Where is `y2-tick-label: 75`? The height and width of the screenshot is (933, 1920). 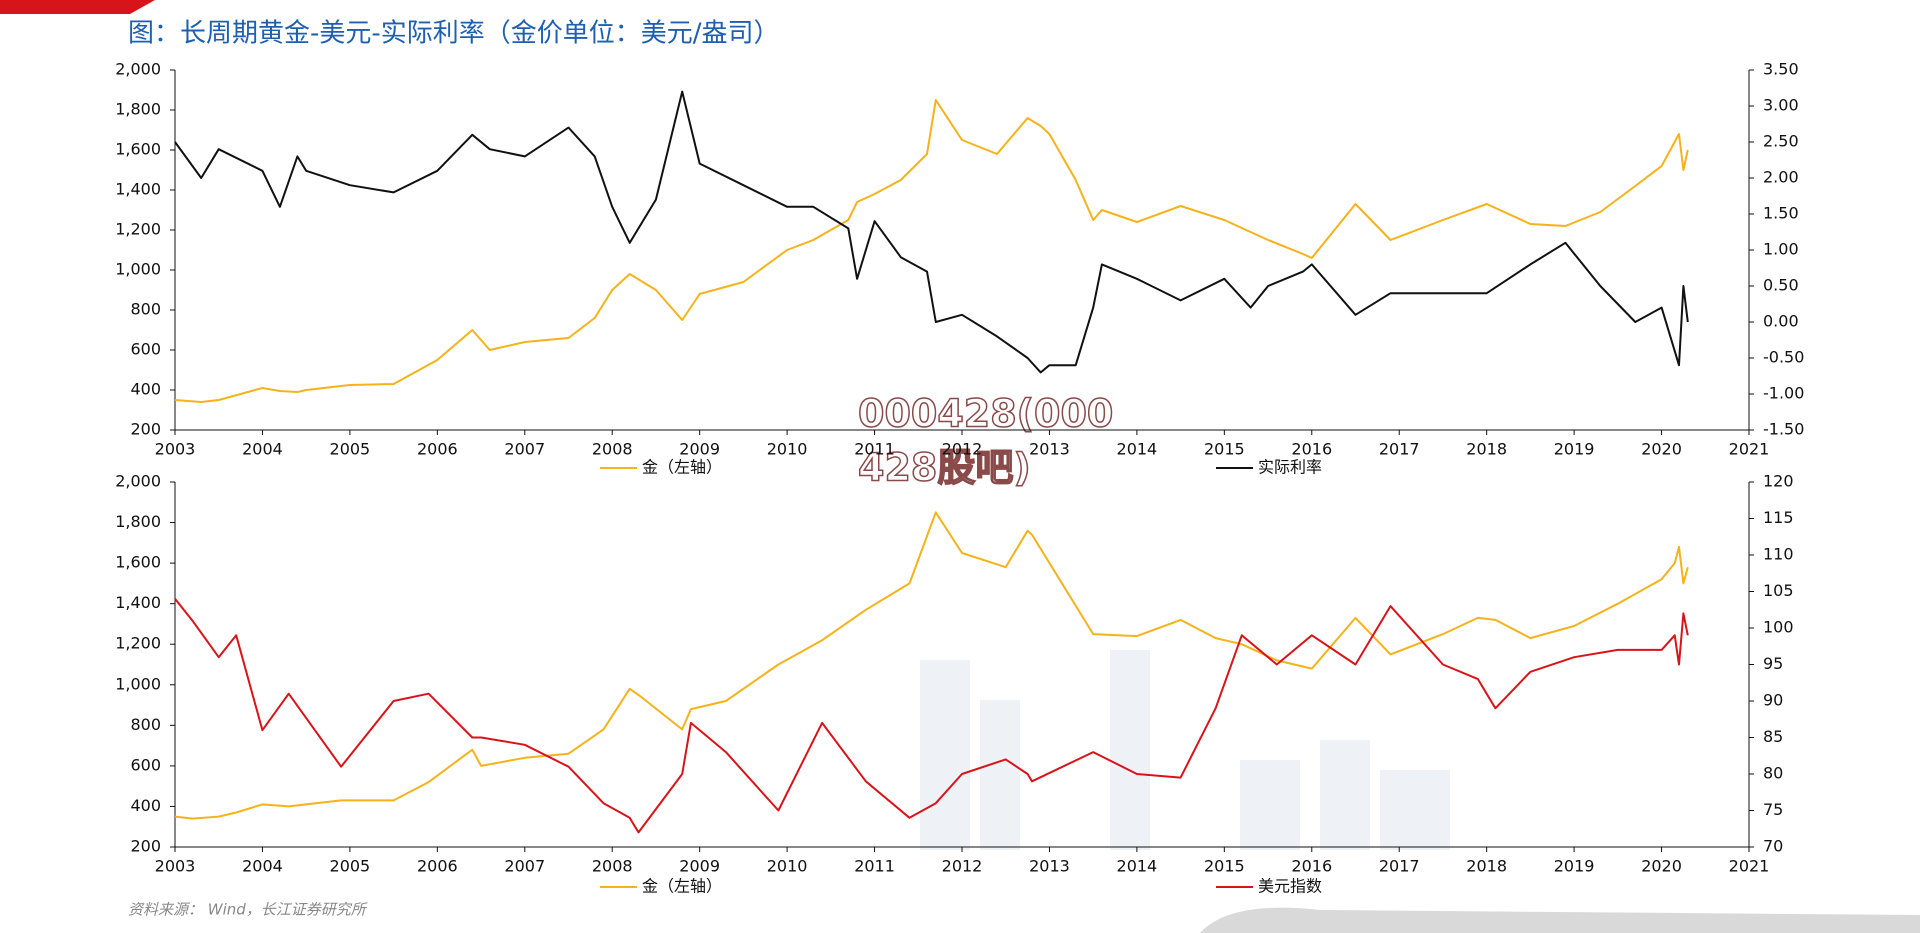 y2-tick-label: 75 is located at coordinates (1773, 809).